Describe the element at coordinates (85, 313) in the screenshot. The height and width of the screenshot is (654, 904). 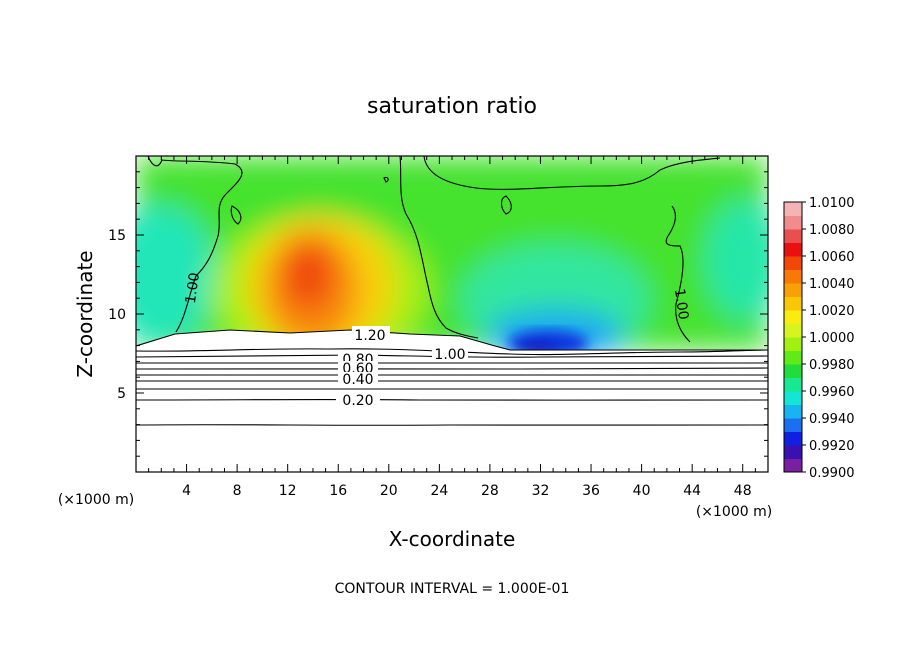
I see `y-axis-label: Z-coordinate` at that location.